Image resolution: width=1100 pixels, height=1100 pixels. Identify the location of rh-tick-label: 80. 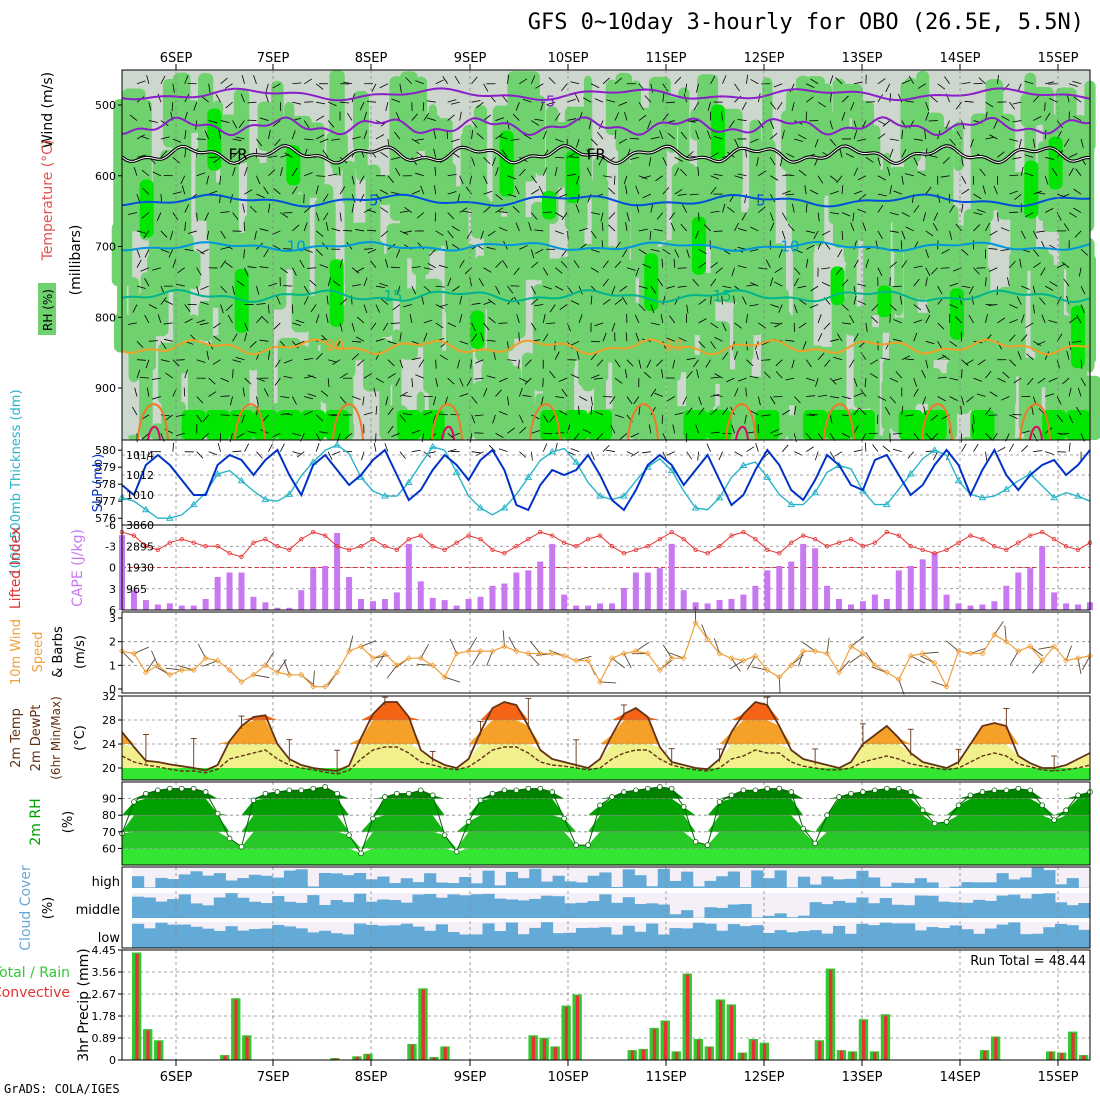
(109, 815).